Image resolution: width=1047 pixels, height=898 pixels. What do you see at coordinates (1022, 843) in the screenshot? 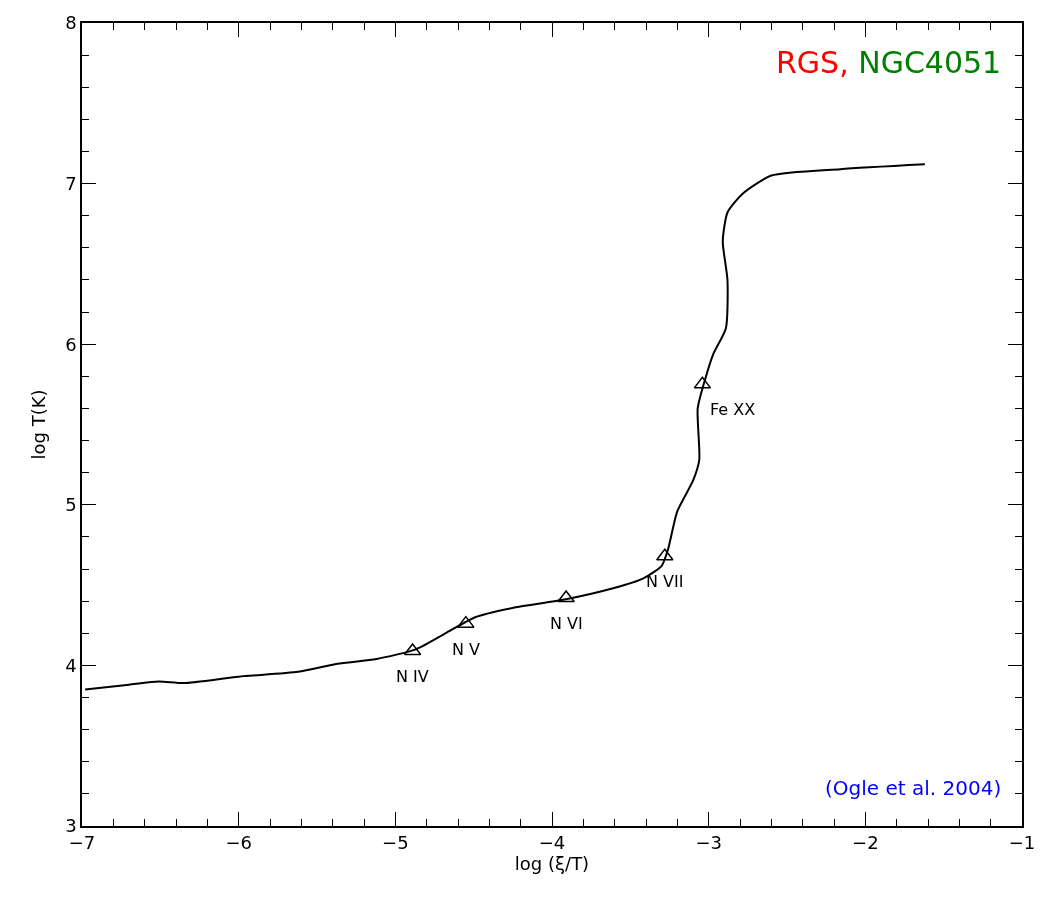
I see `x-tick-label: −1` at bounding box center [1022, 843].